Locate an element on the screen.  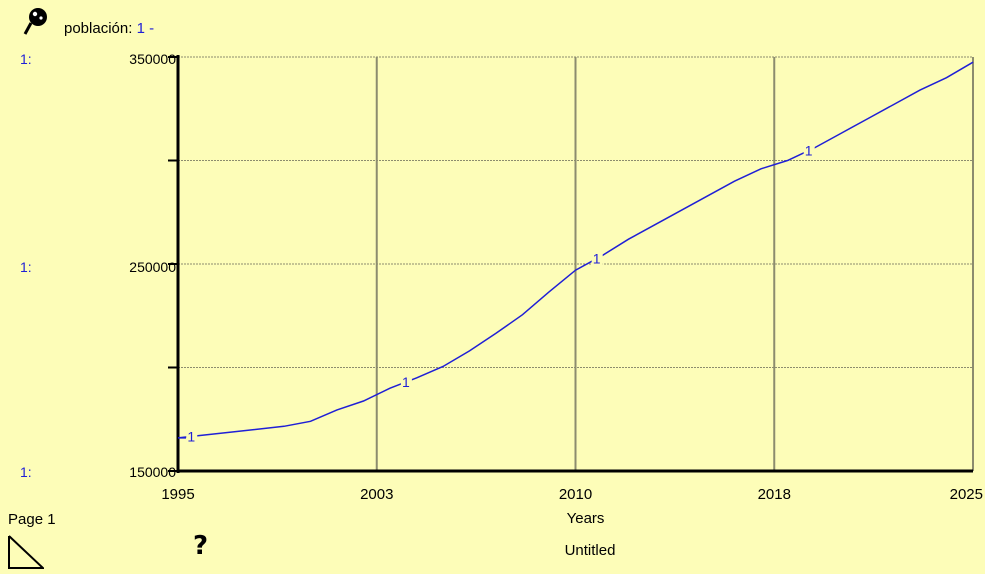
legend: población: 1 - is located at coordinates (109, 28).